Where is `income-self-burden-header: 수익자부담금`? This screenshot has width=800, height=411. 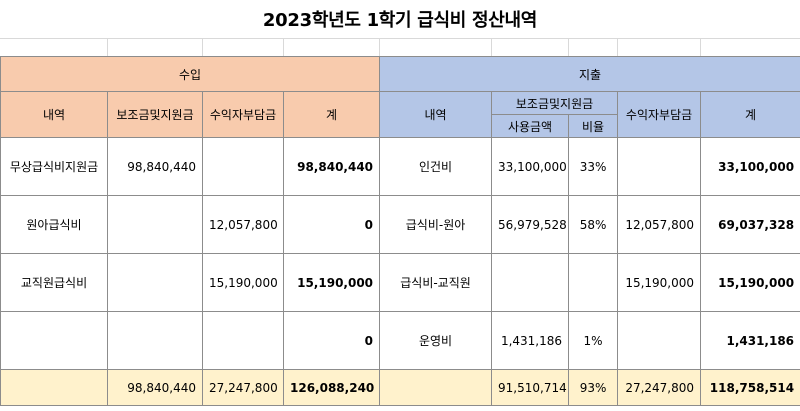
income-self-burden-header: 수익자부담금 is located at coordinates (243, 114).